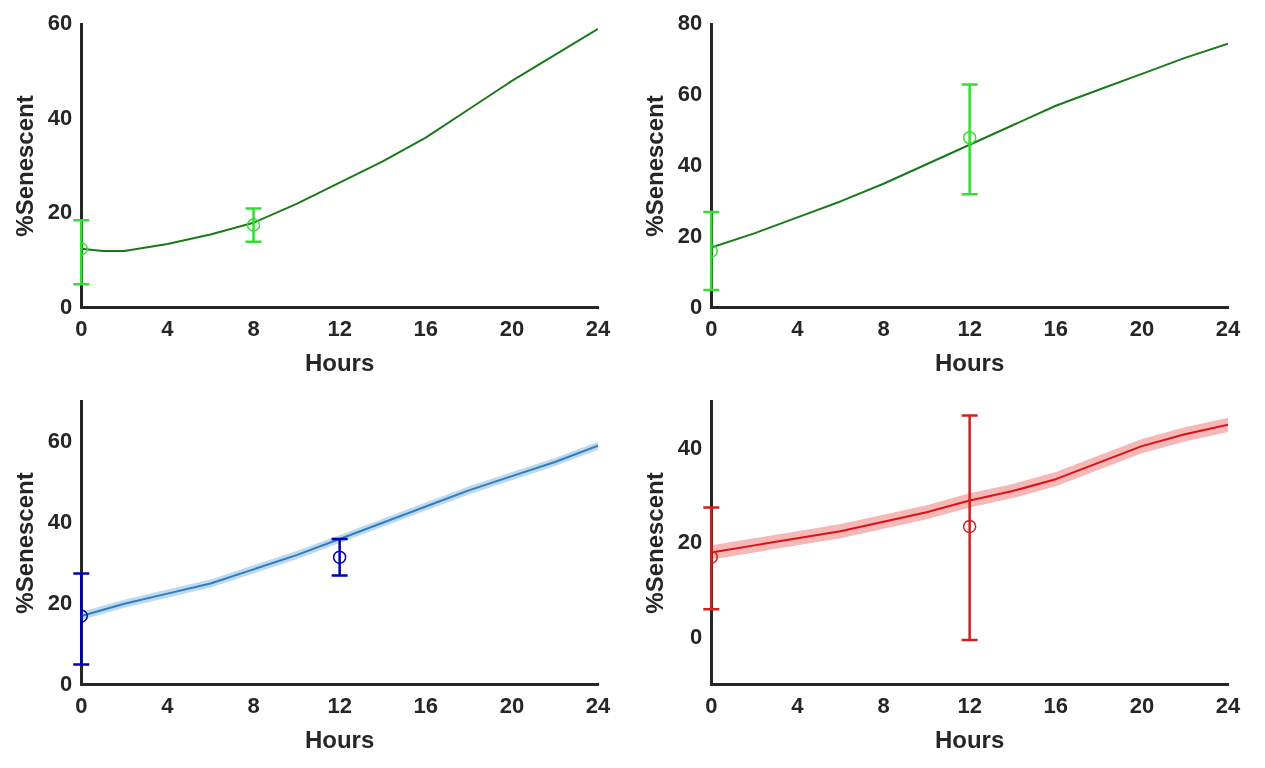 This screenshot has height=768, width=1265. What do you see at coordinates (690, 23) in the screenshot?
I see `y-tick-label: 80` at bounding box center [690, 23].